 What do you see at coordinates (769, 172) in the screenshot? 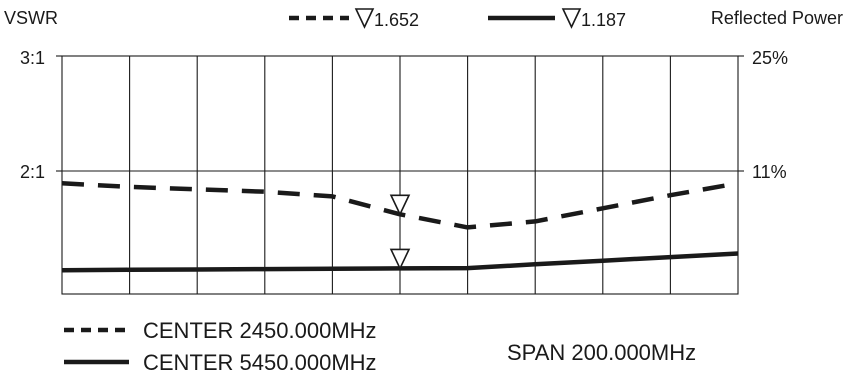
I see `right-tick-label: 11%` at bounding box center [769, 172].